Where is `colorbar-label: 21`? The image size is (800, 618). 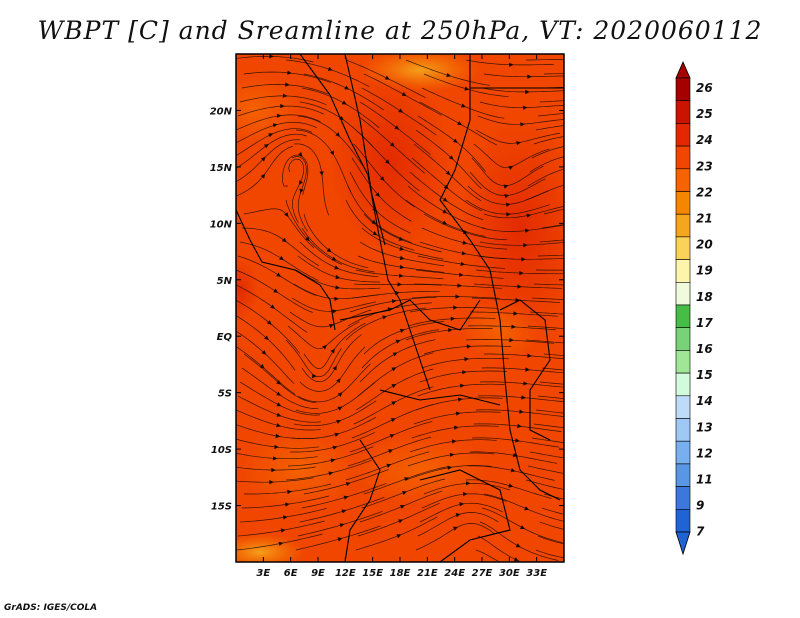 colorbar-label: 21 is located at coordinates (704, 219).